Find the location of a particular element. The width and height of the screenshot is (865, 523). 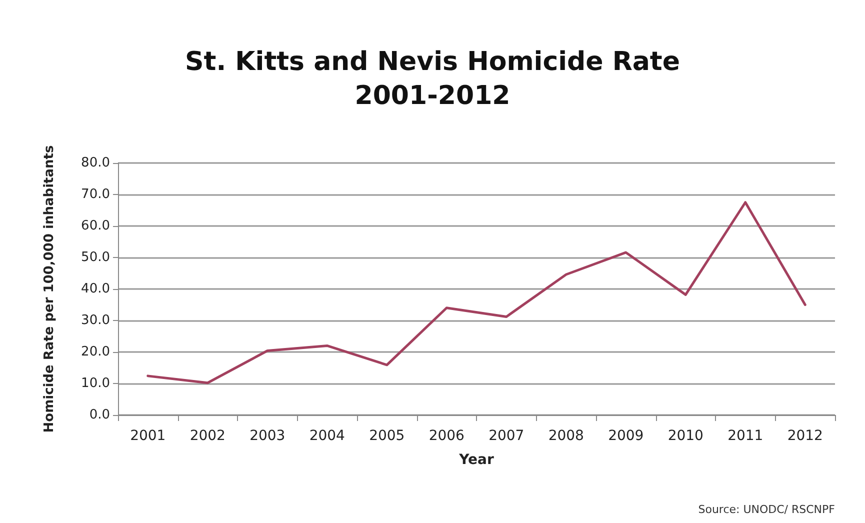

y-tick-label: 0.0 is located at coordinates (99, 415).